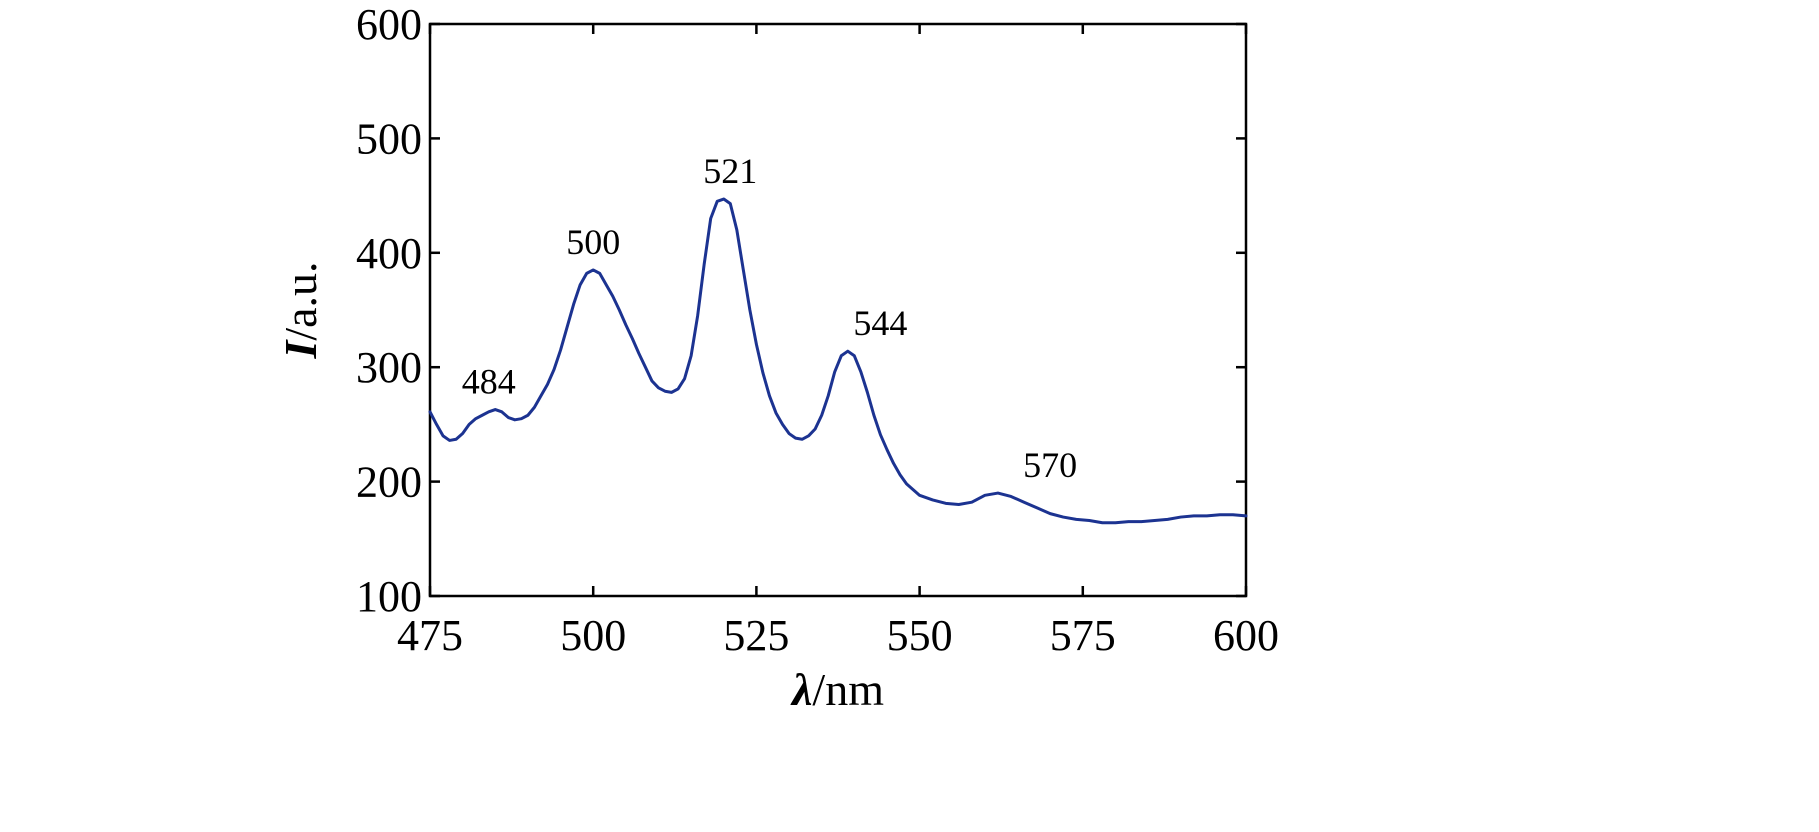 The width and height of the screenshot is (1819, 832). I want to click on peak-annotations: 484 500 521 544 570, so click(769, 318).